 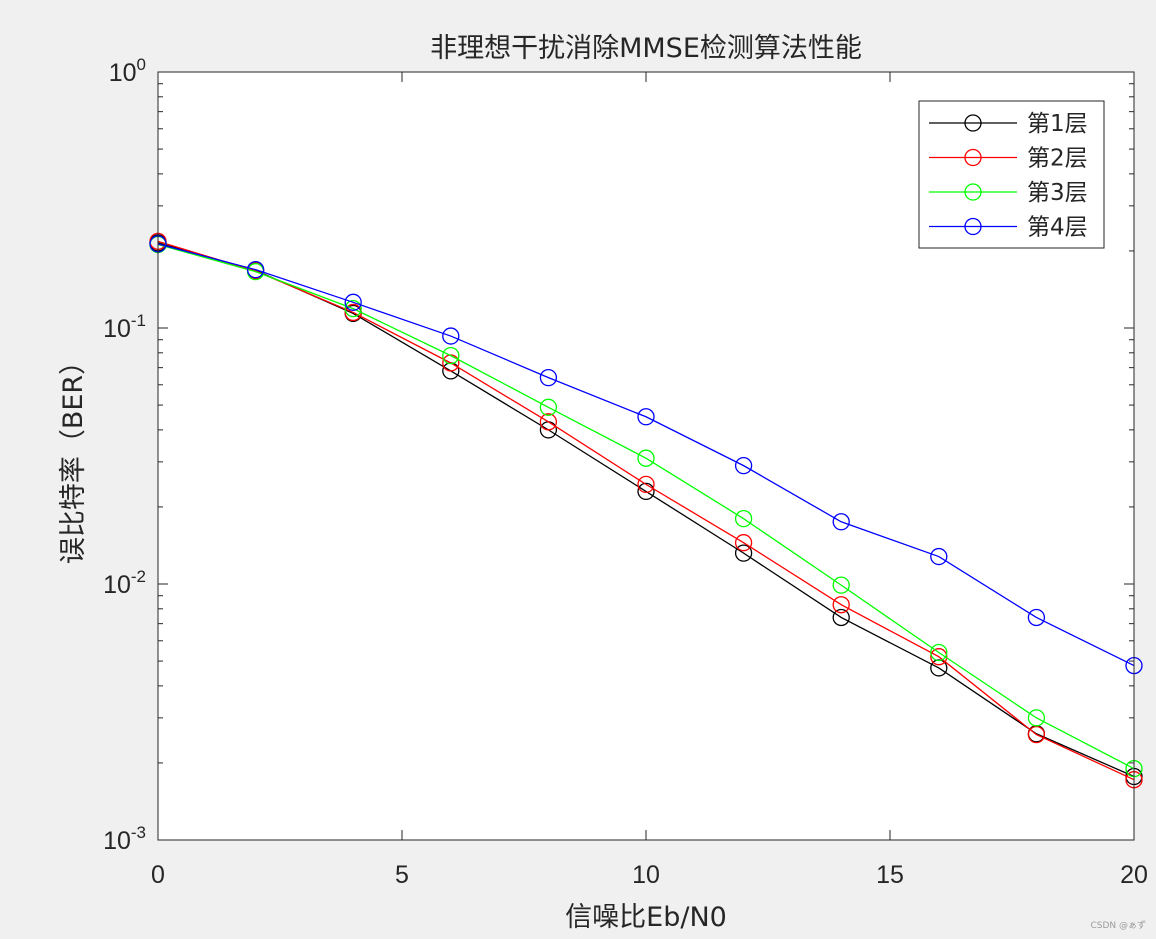 I want to click on legend-label: 第2层, so click(x=1057, y=159).